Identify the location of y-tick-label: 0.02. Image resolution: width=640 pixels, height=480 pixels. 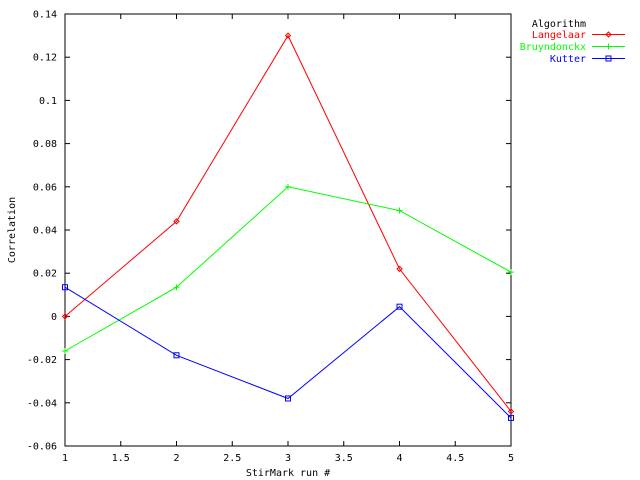
(45, 274).